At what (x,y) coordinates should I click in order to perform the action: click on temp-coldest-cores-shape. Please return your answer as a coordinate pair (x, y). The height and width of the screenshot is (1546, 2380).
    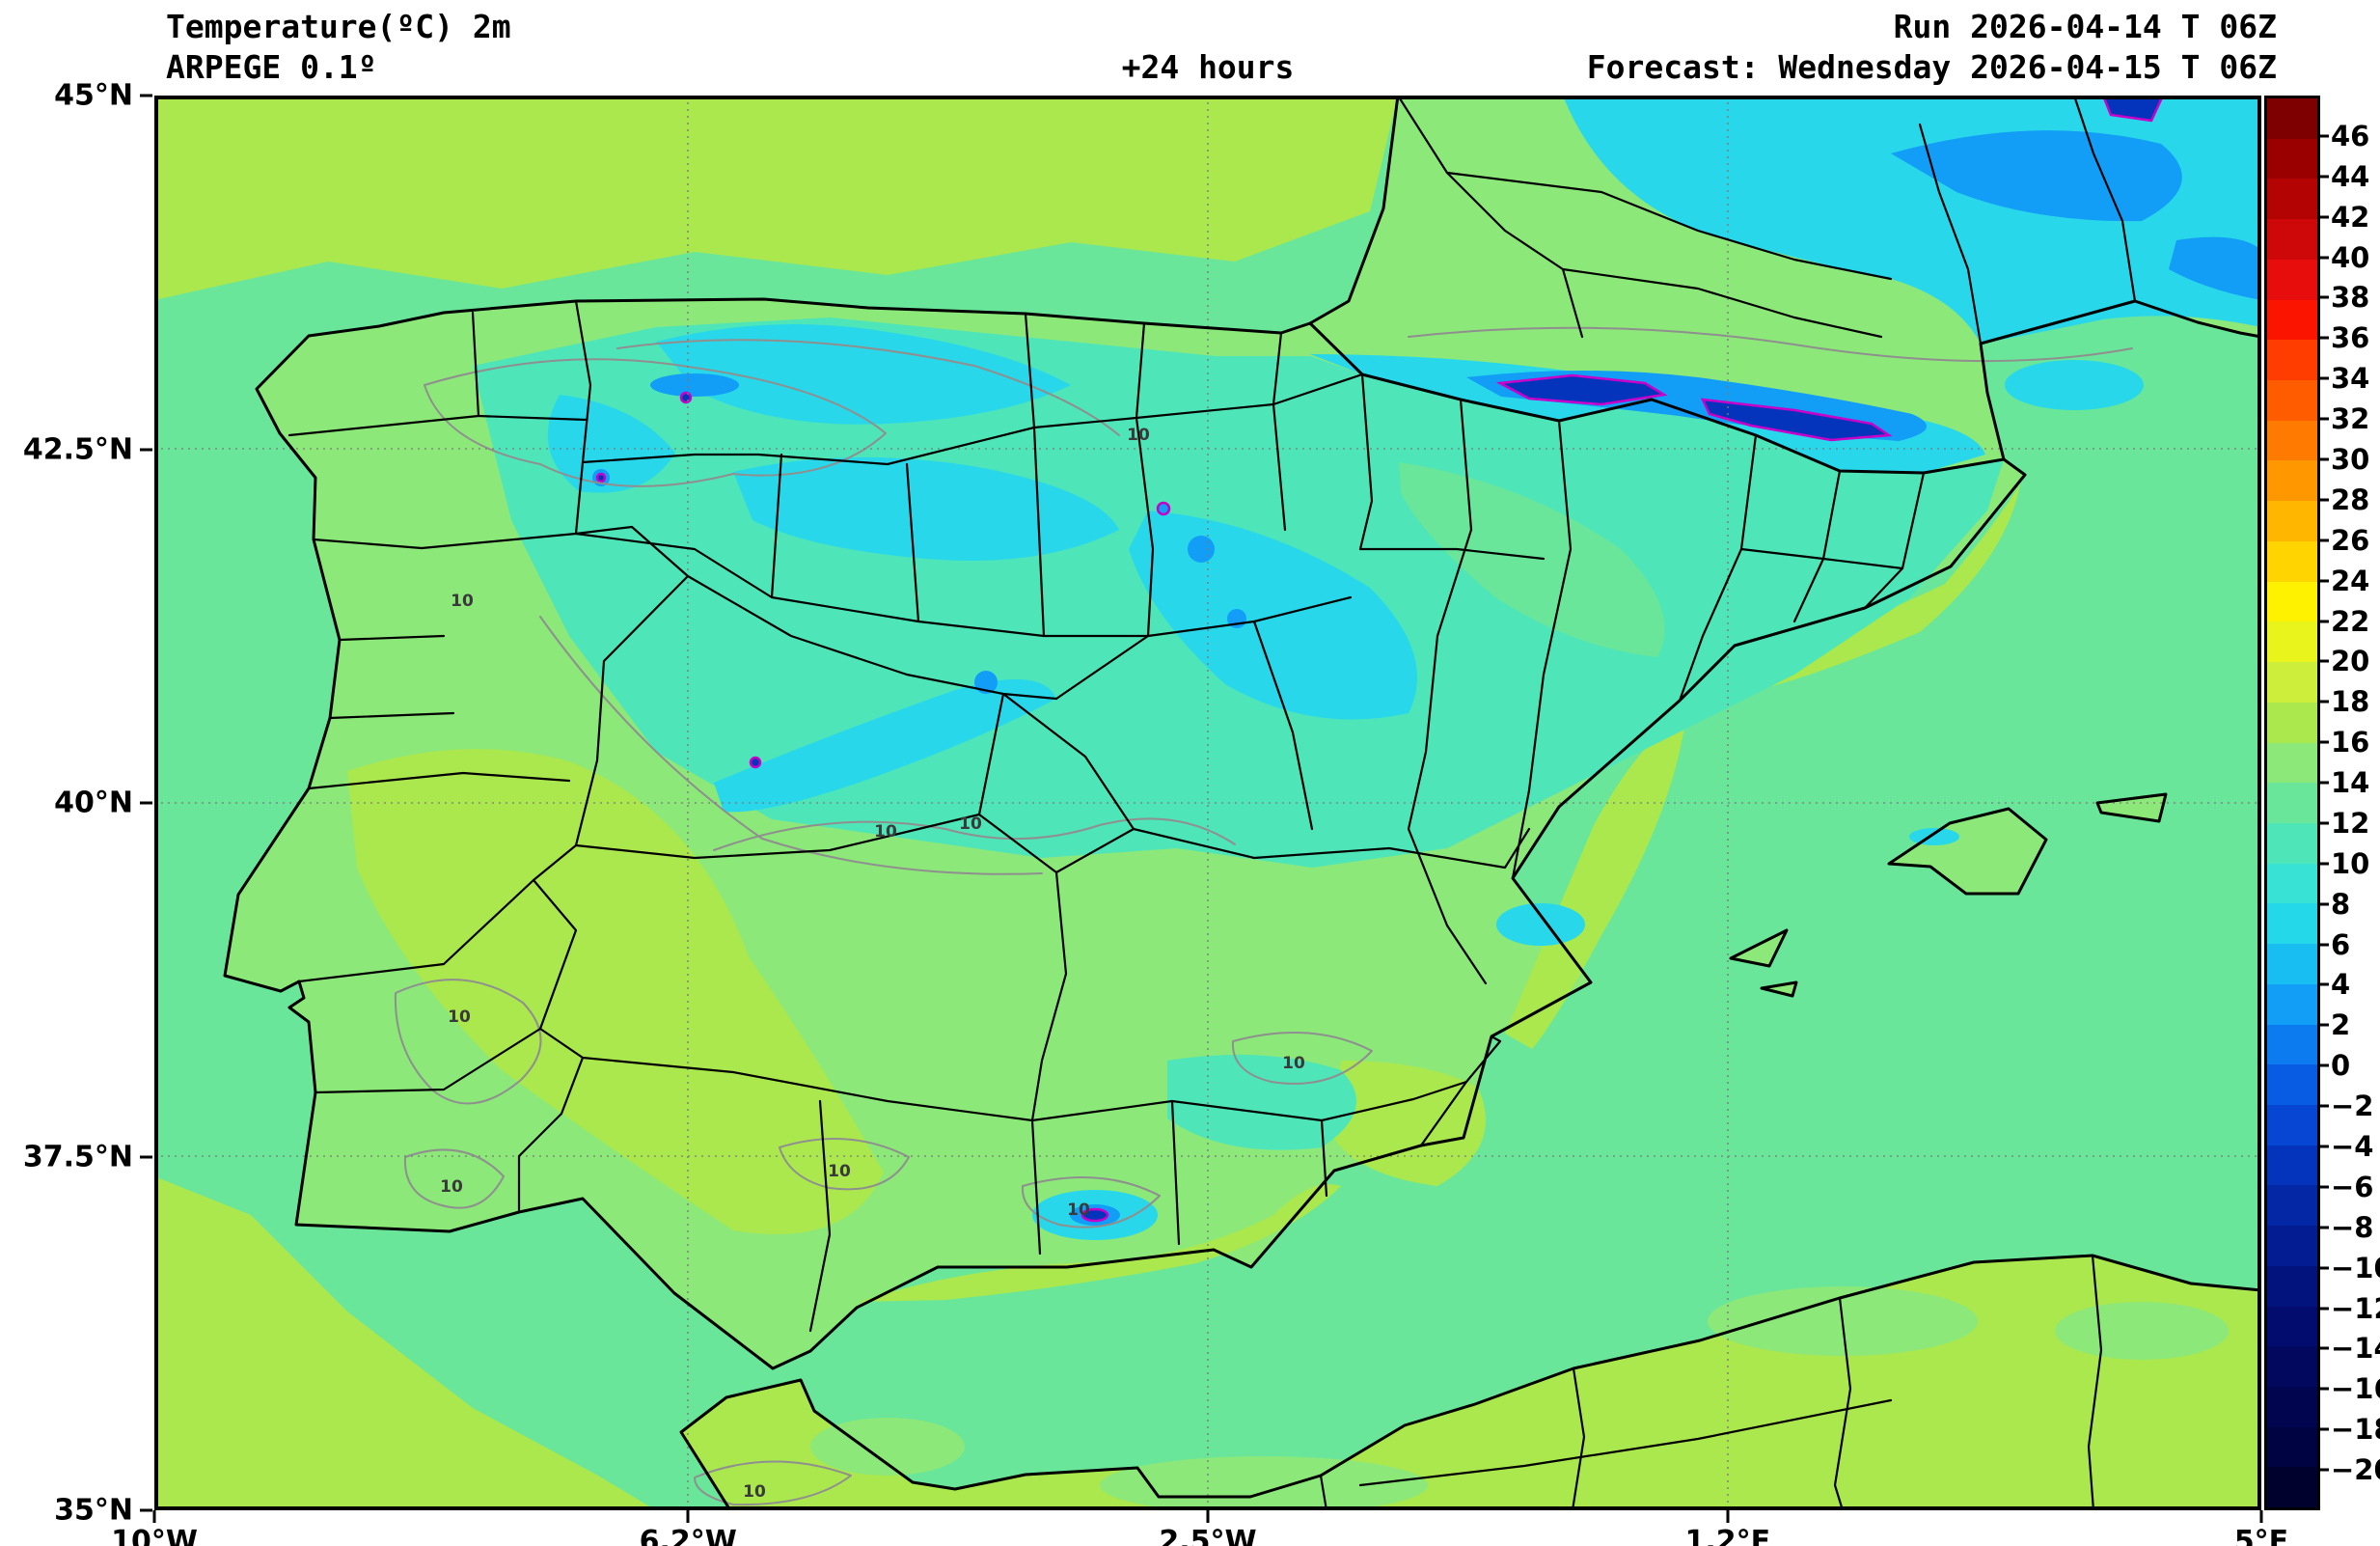
    Looking at the image, I should click on (601, 478).